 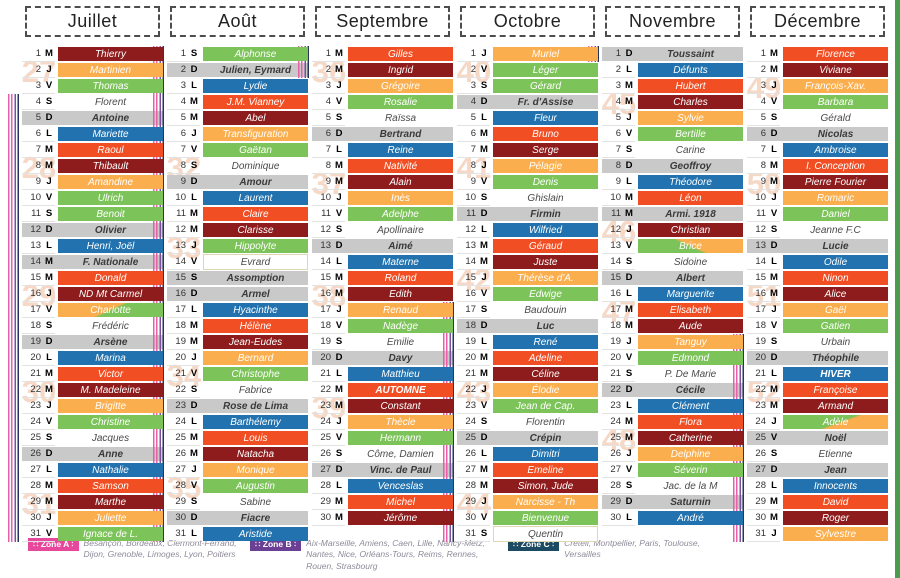 I want to click on day-number-letter: 26 D, so click(x=38, y=454).